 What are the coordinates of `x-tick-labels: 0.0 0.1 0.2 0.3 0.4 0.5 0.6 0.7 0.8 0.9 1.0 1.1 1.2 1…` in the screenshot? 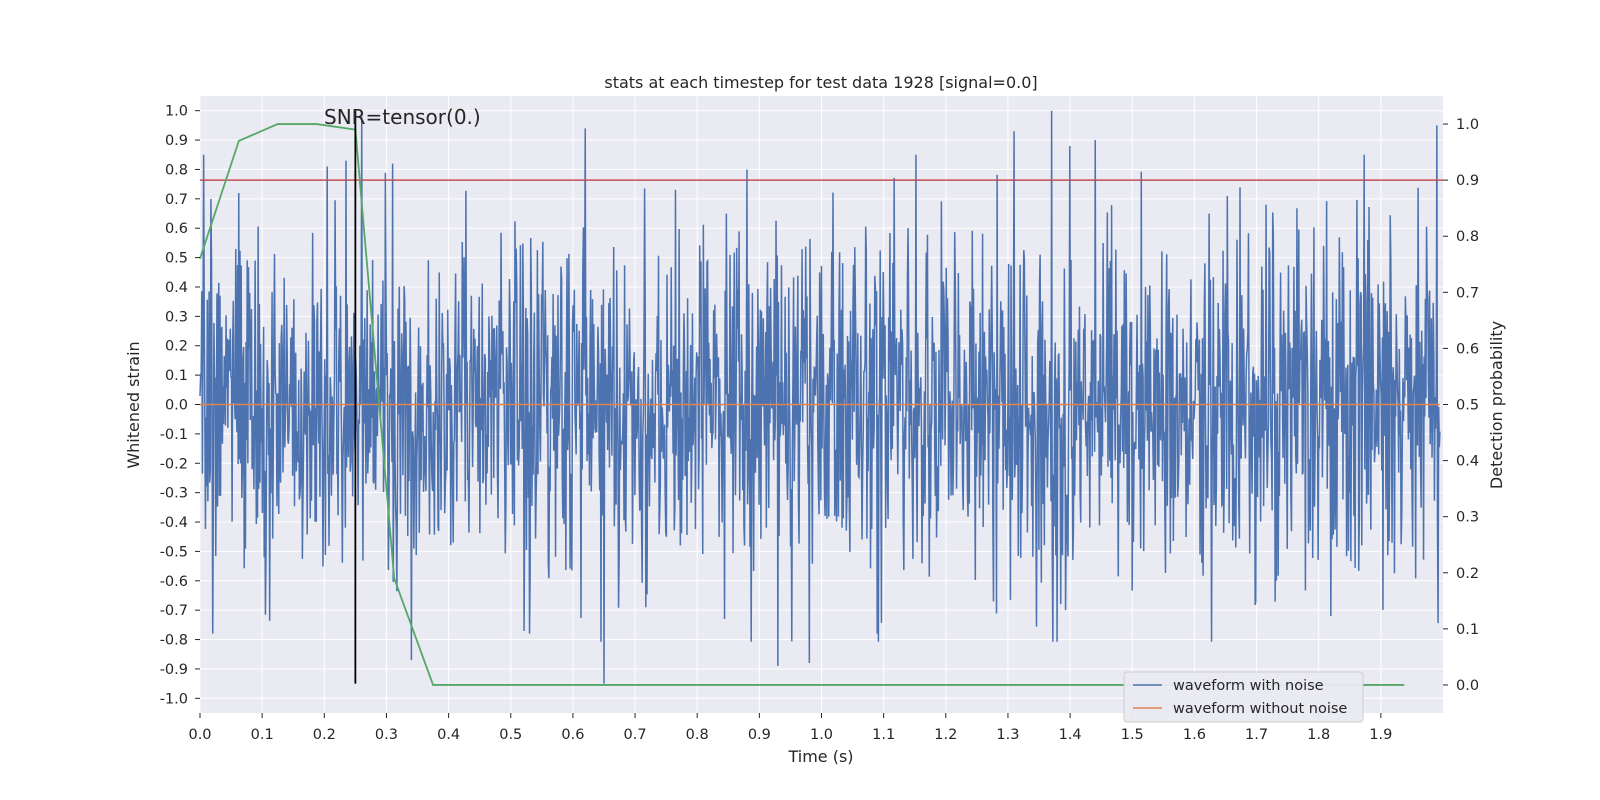 It's located at (790, 728).